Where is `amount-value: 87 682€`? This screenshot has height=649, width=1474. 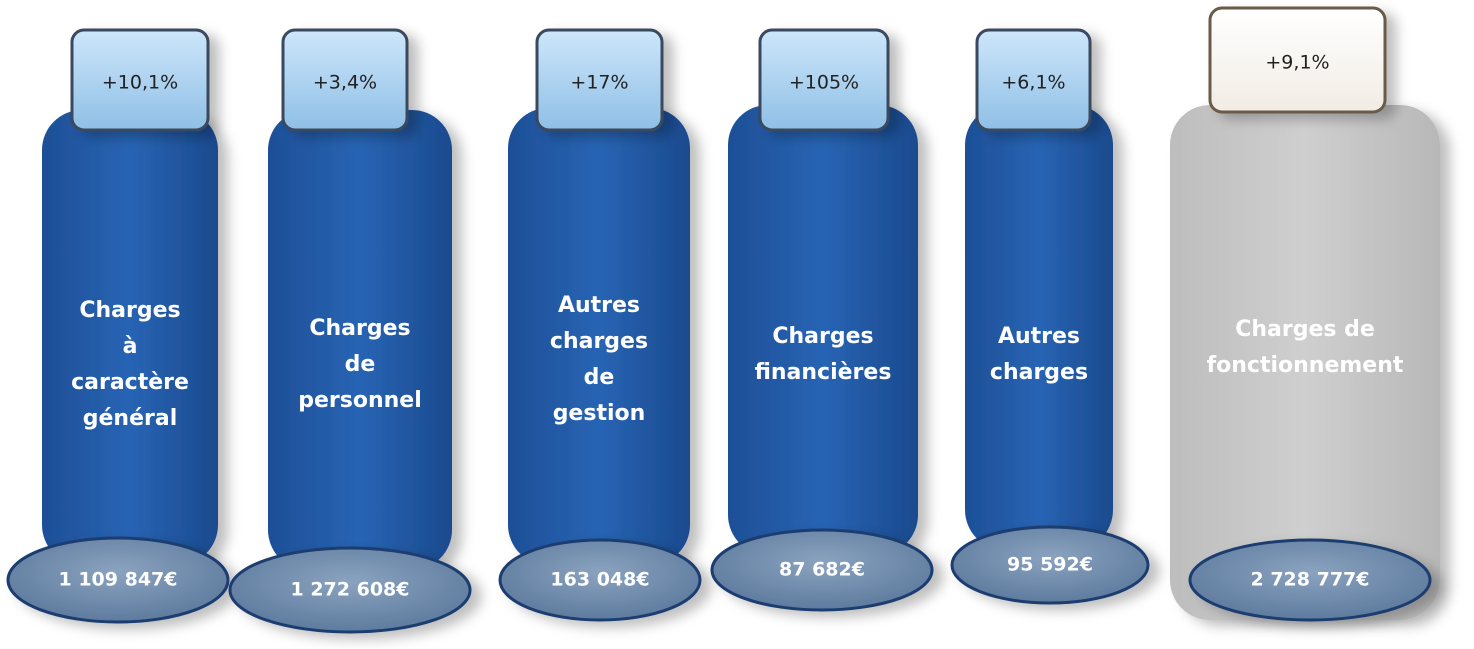
amount-value: 87 682€ is located at coordinates (822, 570).